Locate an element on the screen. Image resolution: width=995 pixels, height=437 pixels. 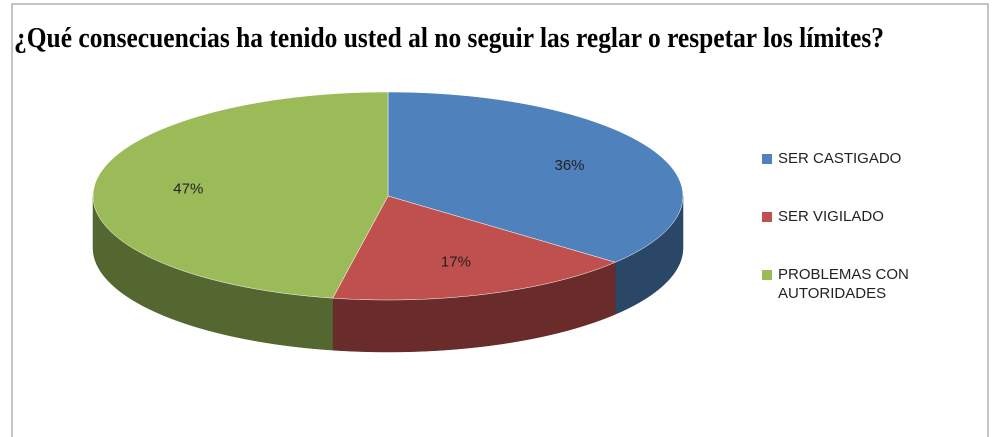
data-label: 17% is located at coordinates (456, 262).